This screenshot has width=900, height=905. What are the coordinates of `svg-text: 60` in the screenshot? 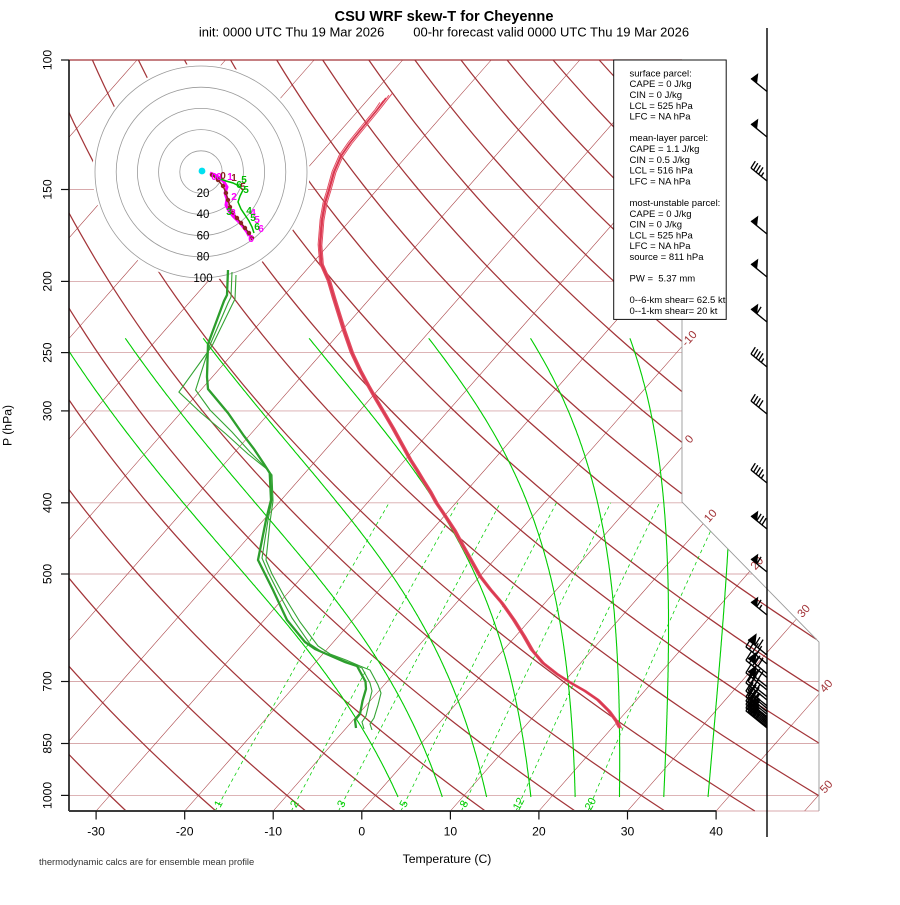 It's located at (203, 236).